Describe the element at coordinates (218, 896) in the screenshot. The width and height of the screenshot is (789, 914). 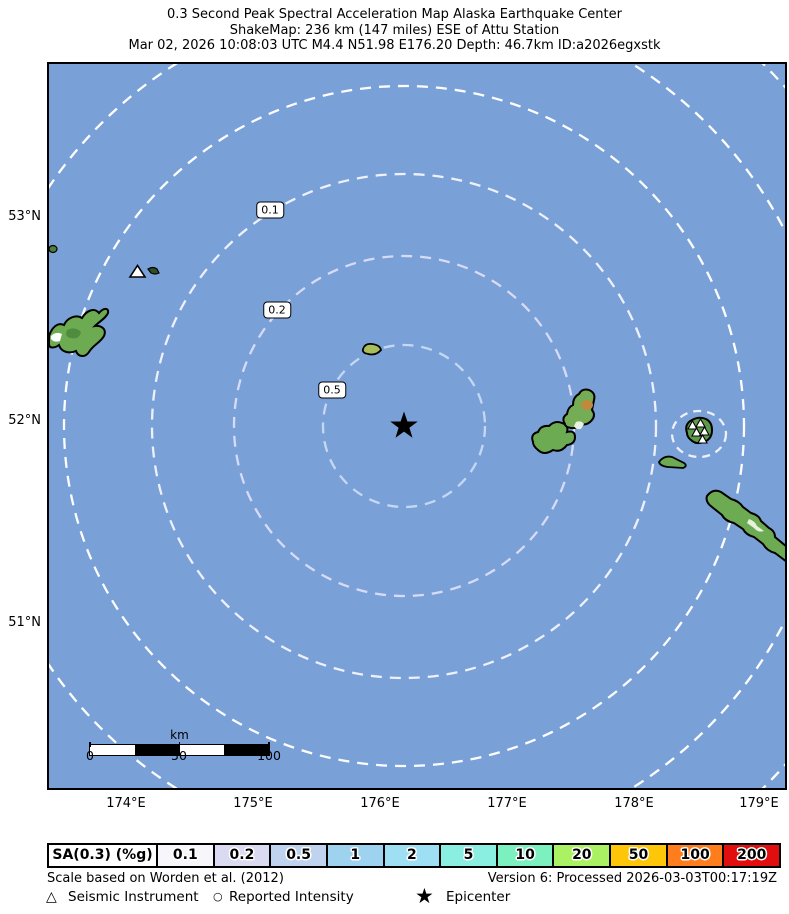
I see `reported-intensity-circle-icon: ○` at that location.